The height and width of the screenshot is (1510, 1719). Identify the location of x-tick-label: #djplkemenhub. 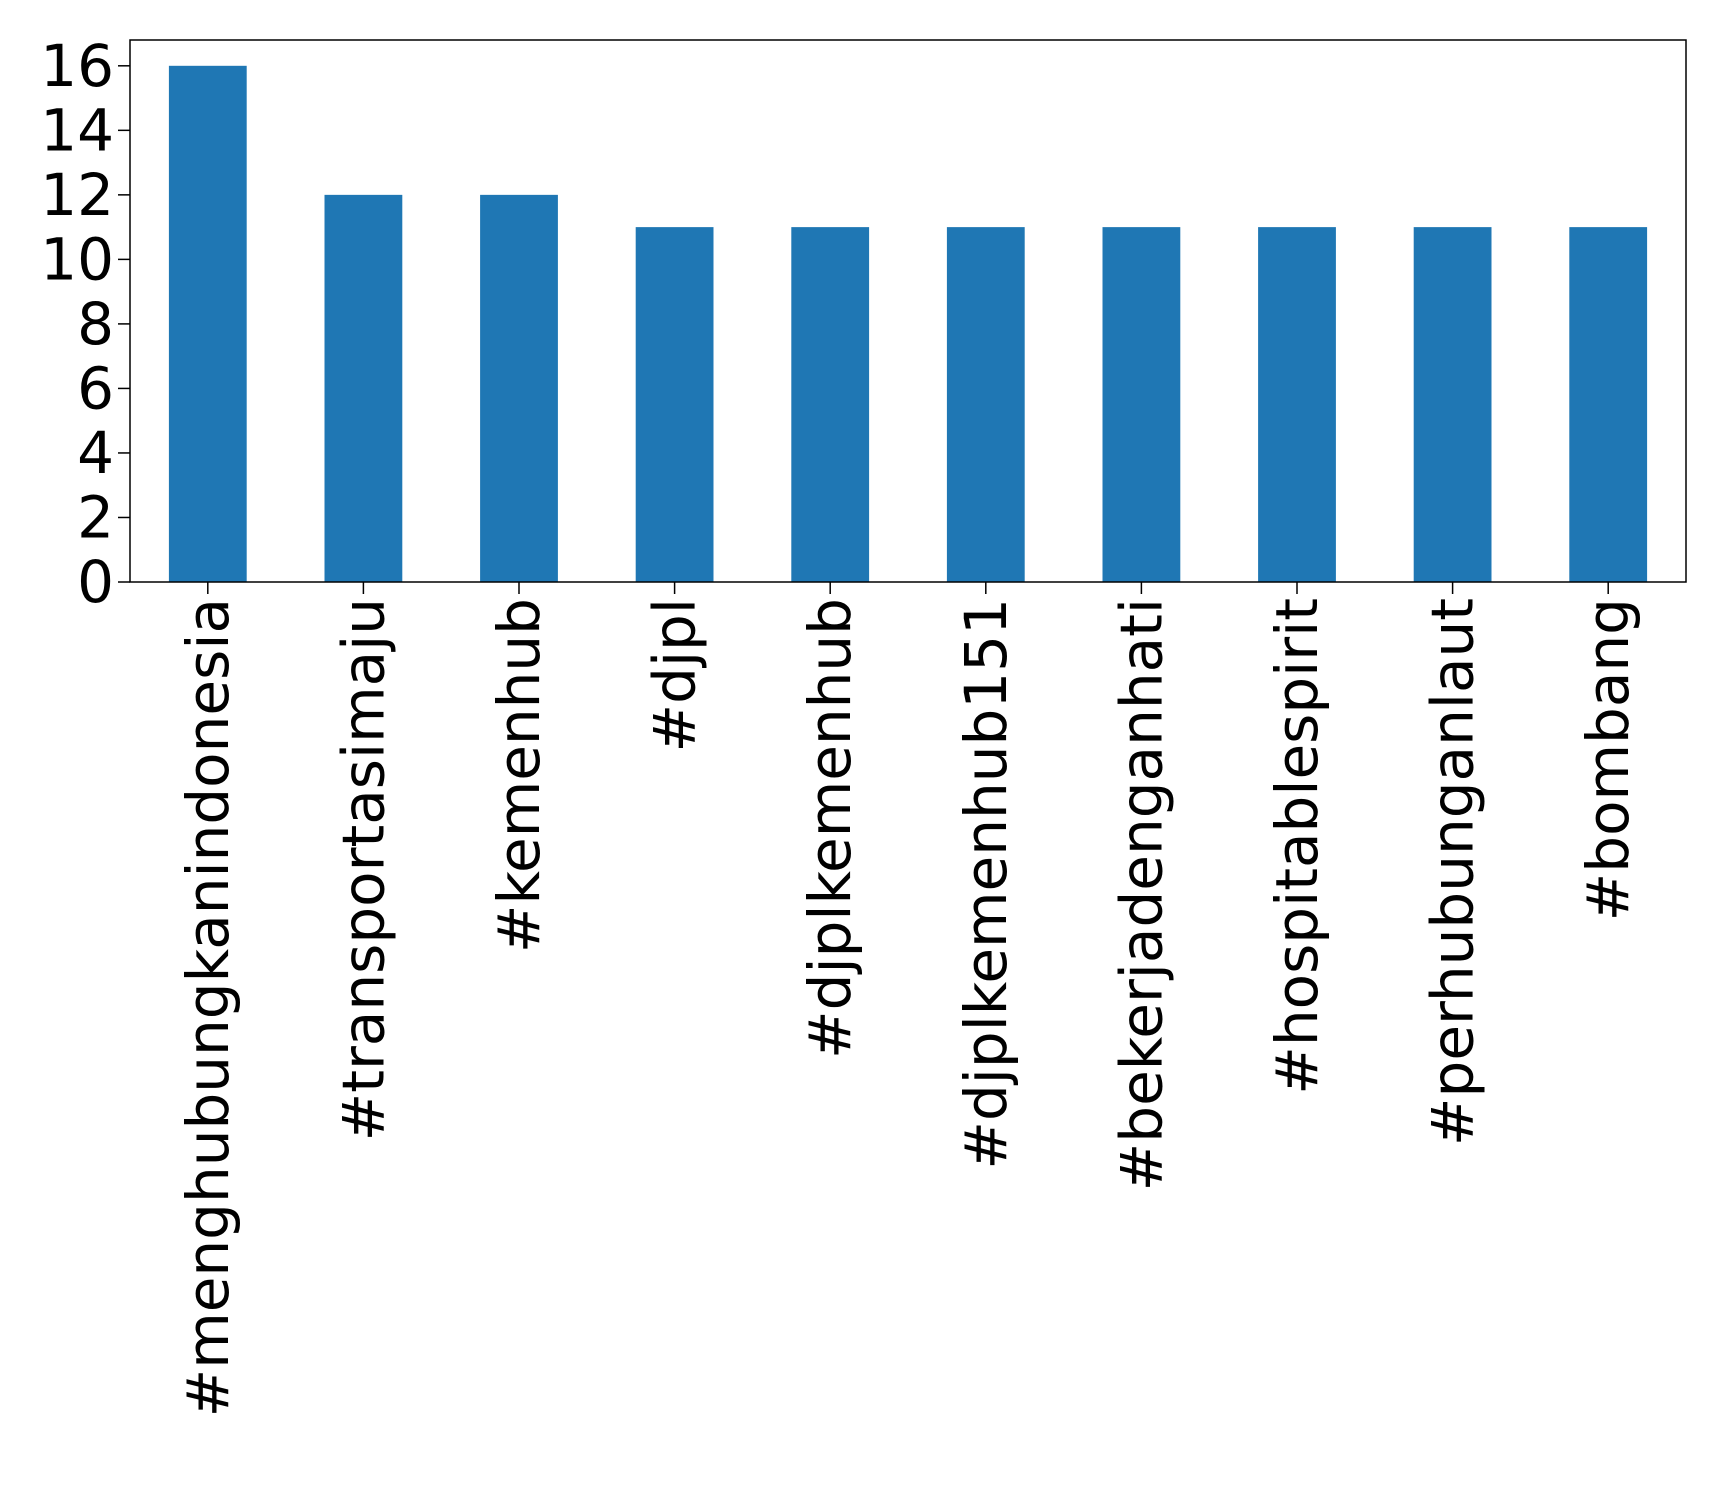
(830, 828).